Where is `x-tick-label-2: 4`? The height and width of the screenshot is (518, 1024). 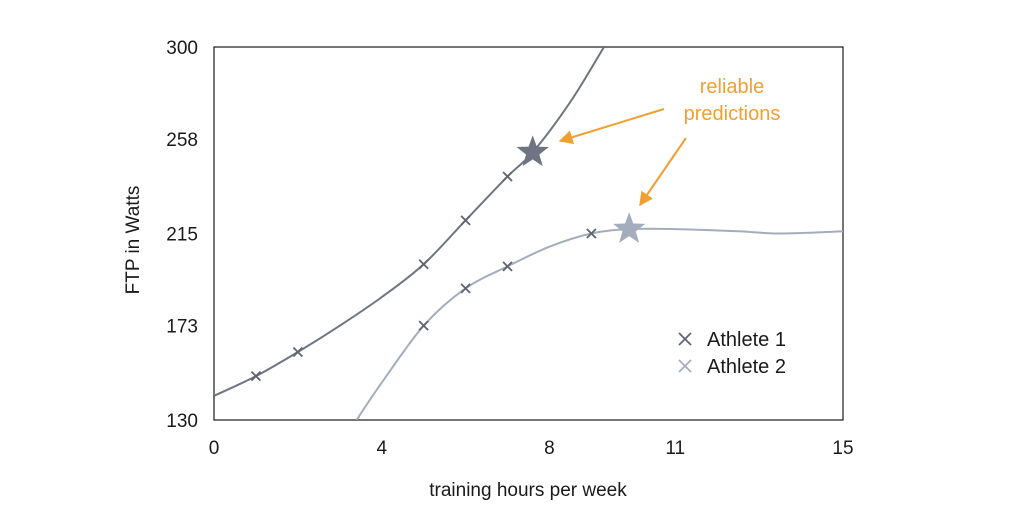 x-tick-label-2: 4 is located at coordinates (381, 448).